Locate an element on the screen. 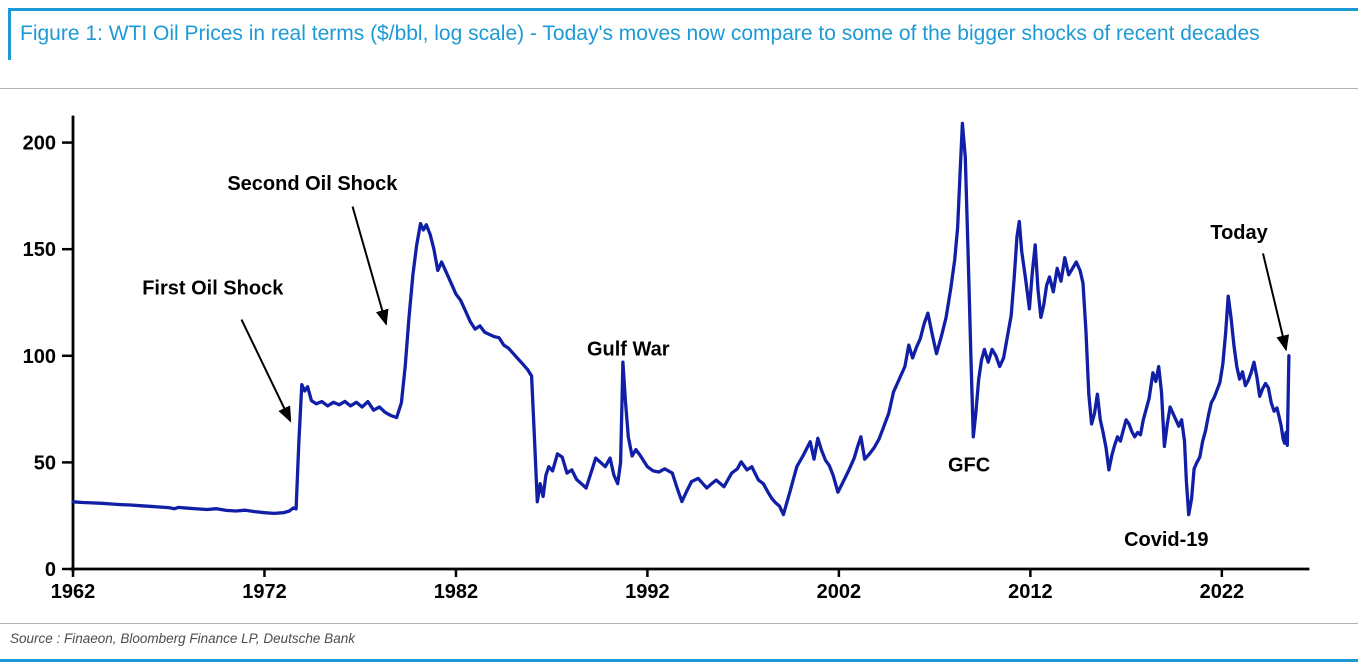 This screenshot has height=669, width=1358. x-tick-label: 1992 is located at coordinates (647, 592).